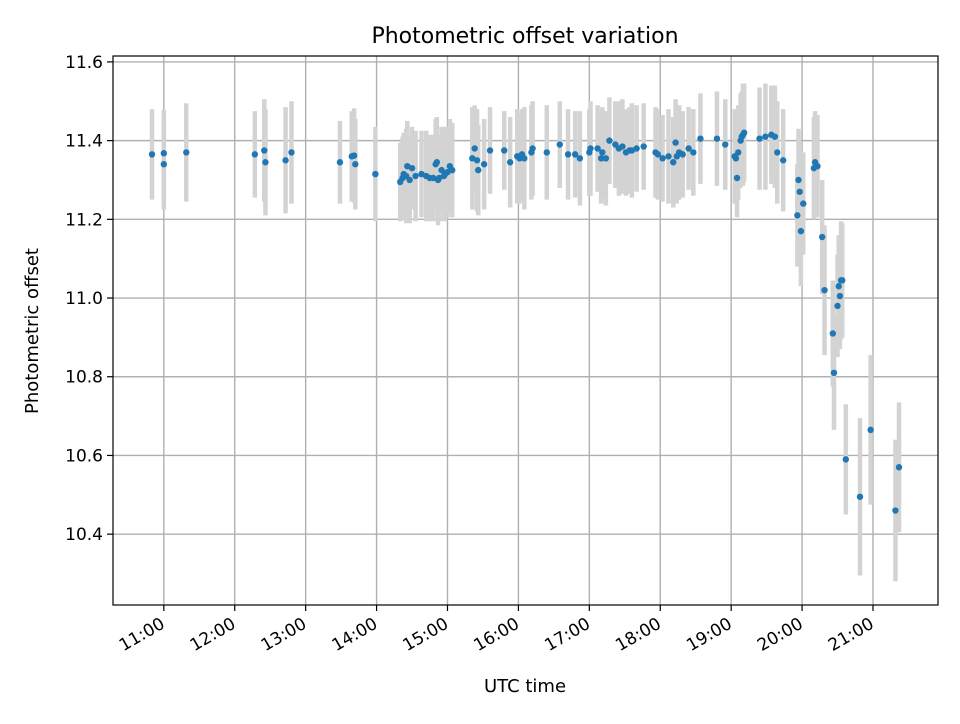 This screenshot has height=724, width=960. What do you see at coordinates (84, 535) in the screenshot?
I see `y-tick-label: 10.4` at bounding box center [84, 535].